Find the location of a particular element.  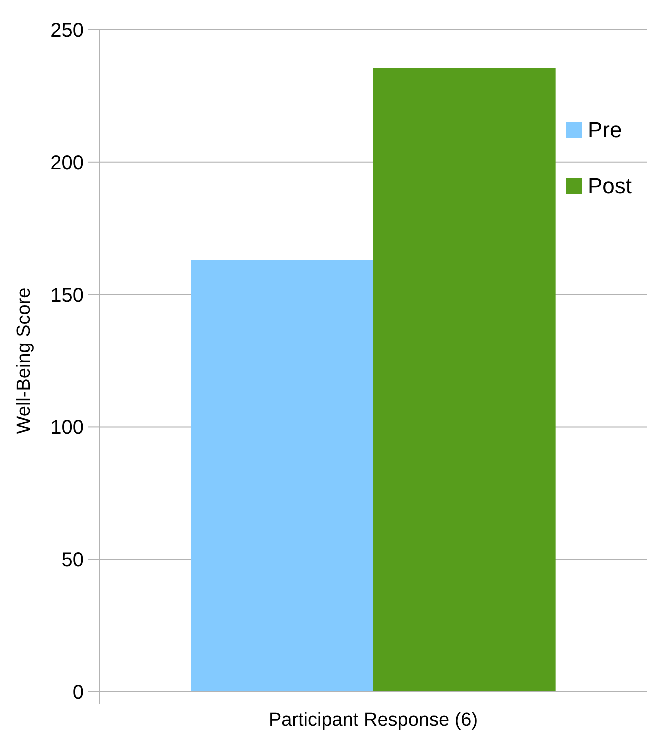

y-tick-label: 100 is located at coordinates (67, 428).